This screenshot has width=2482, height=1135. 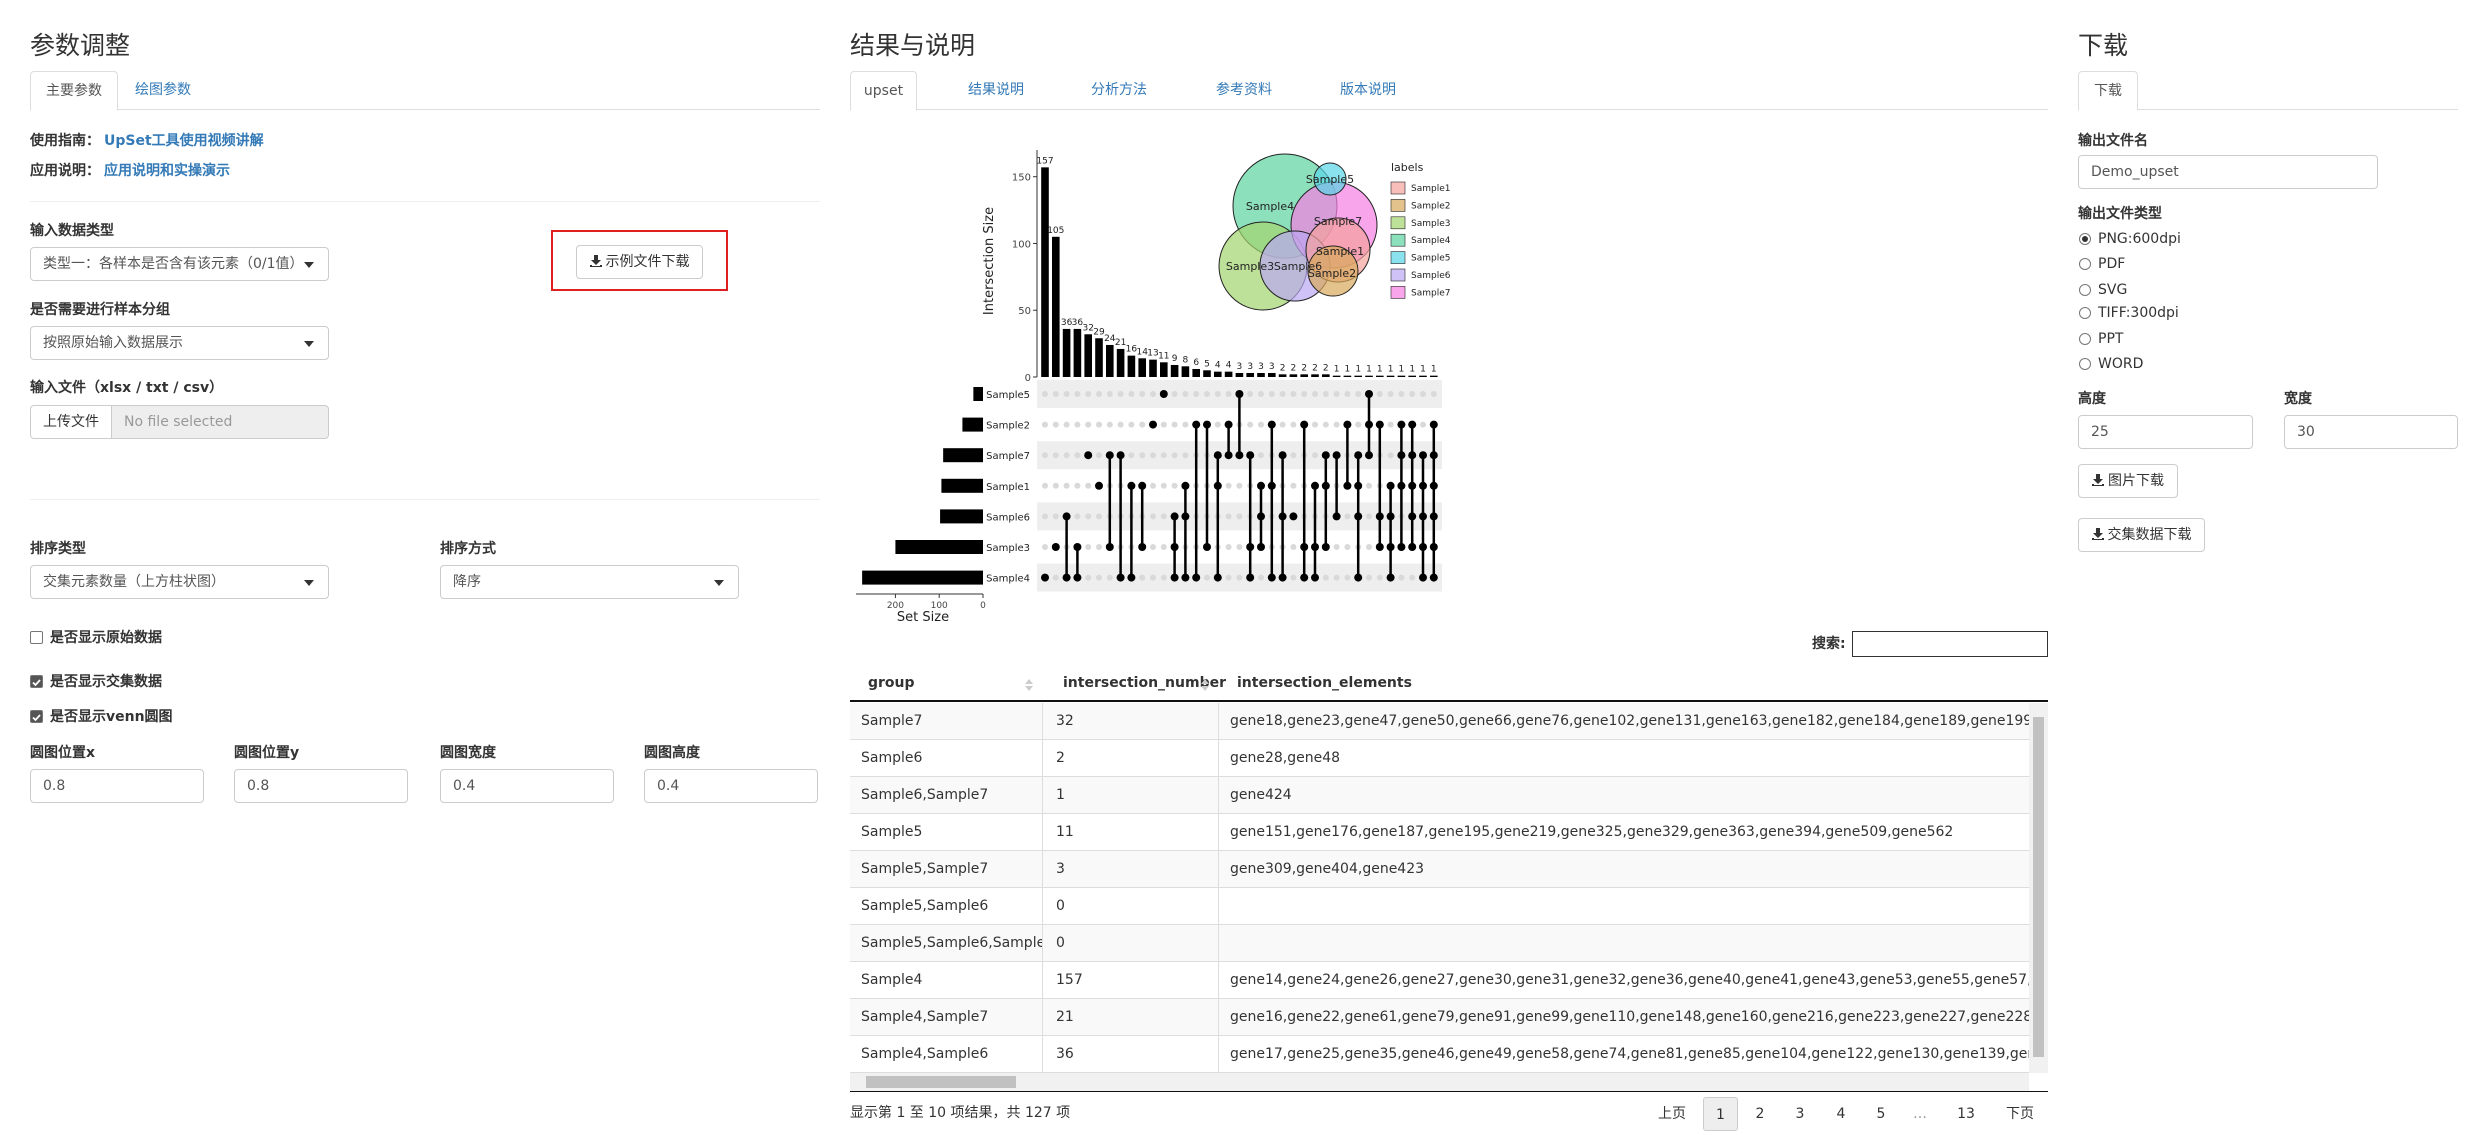 What do you see at coordinates (179, 343) in the screenshot?
I see `select: 按照原始输入数据展示` at bounding box center [179, 343].